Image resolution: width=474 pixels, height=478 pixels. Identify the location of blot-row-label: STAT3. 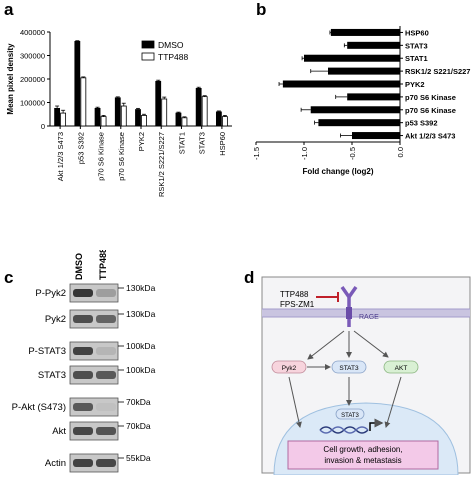
(52, 375).